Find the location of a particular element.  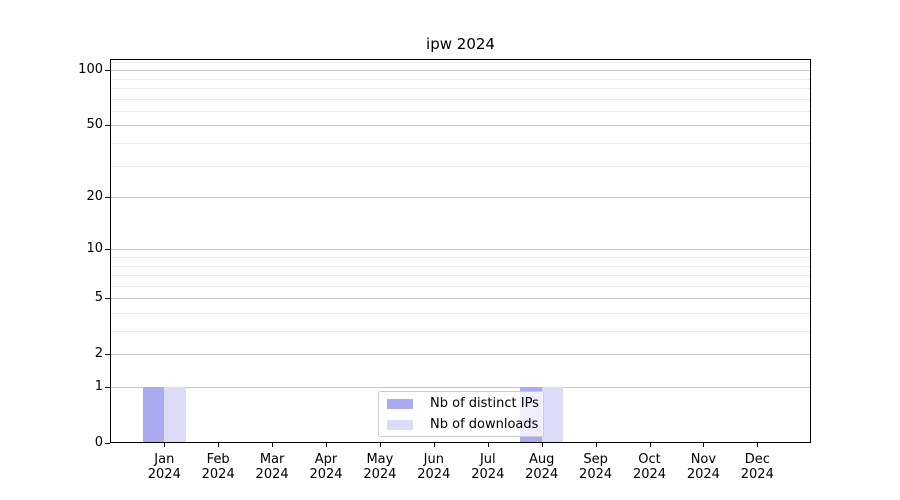

x-tick-label: May 2024 is located at coordinates (380, 467).